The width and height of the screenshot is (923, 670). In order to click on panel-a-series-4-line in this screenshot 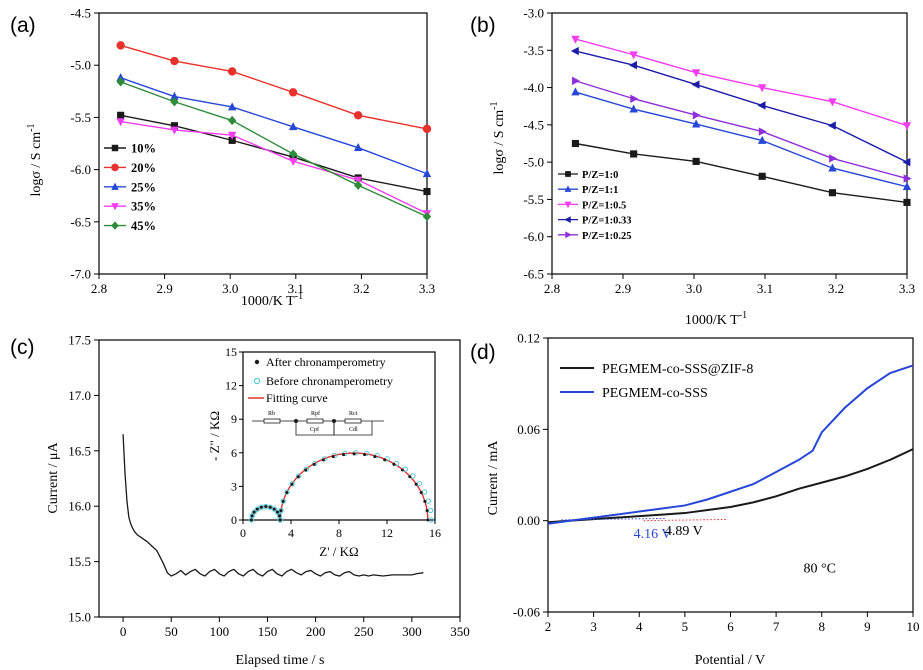, I will do `click(274, 149)`.